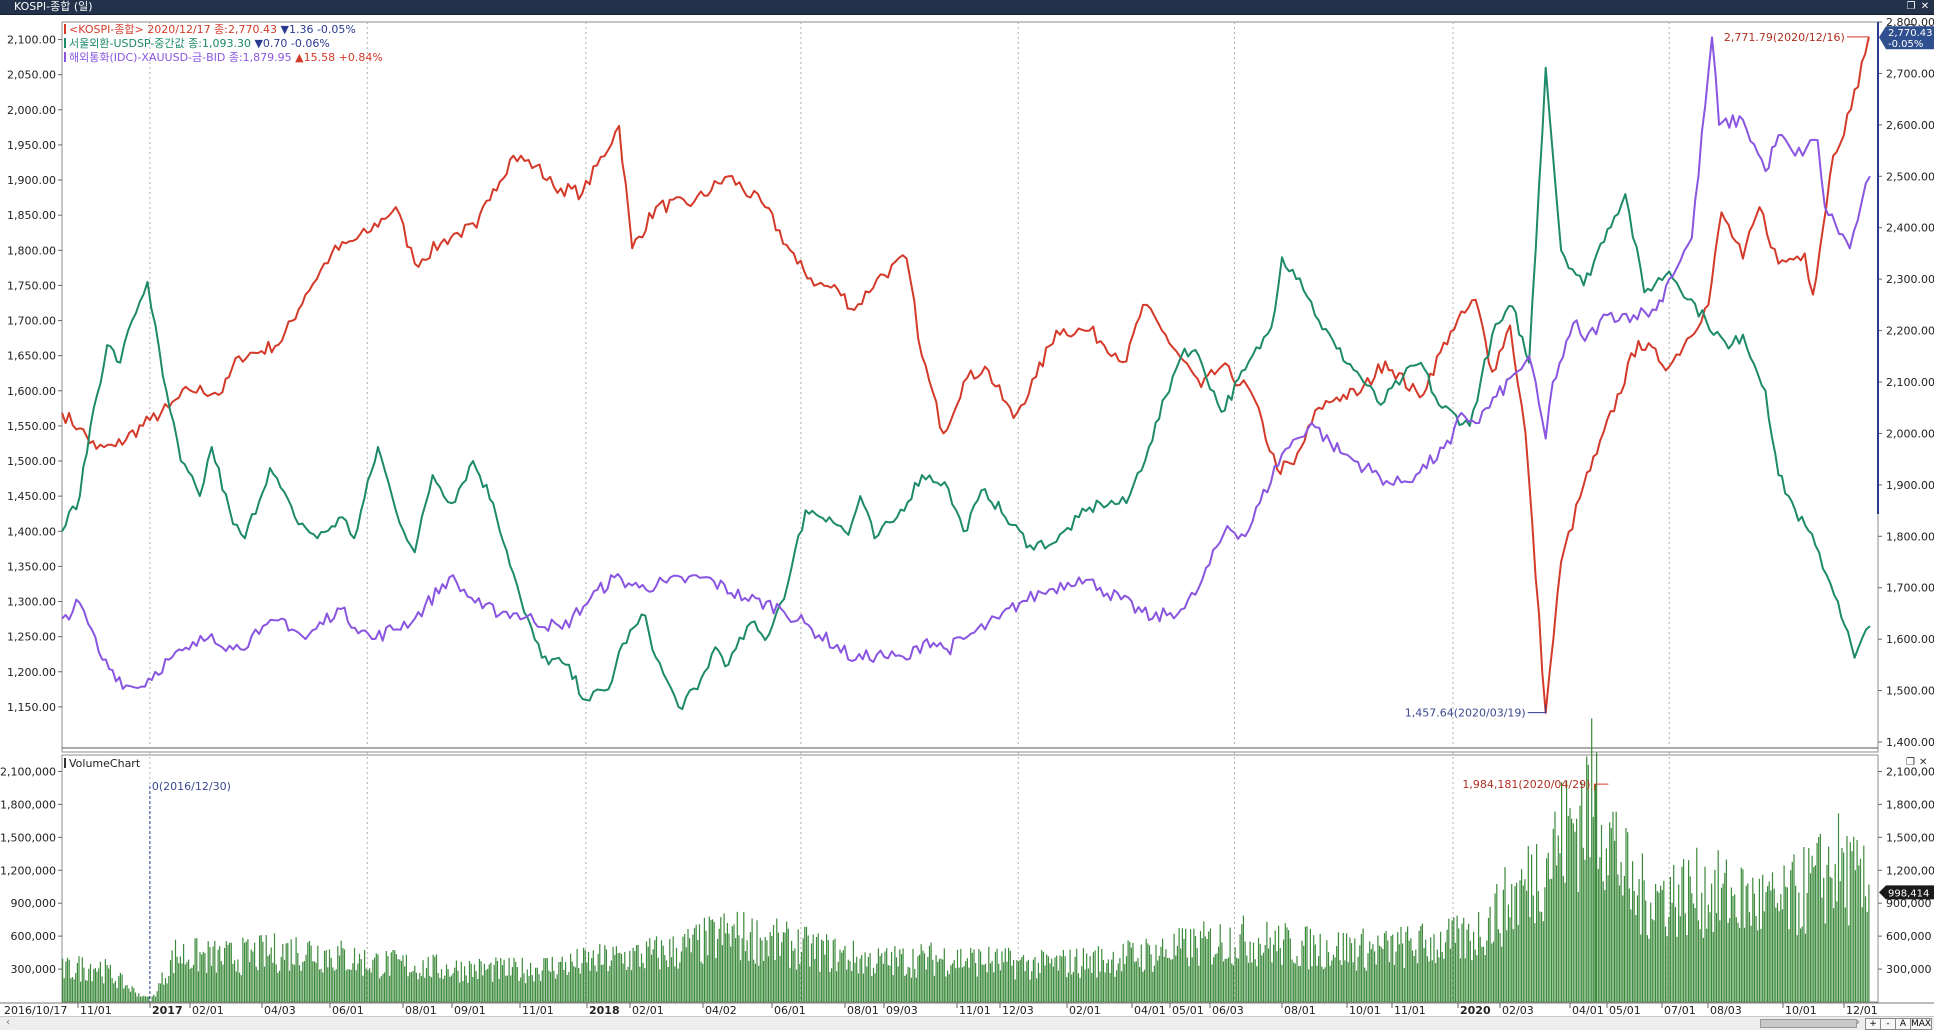 Image resolution: width=1934 pixels, height=1030 pixels. What do you see at coordinates (967, 1023) in the screenshot?
I see `horizontal-scrollbar: ‹ › + - A MAX` at bounding box center [967, 1023].